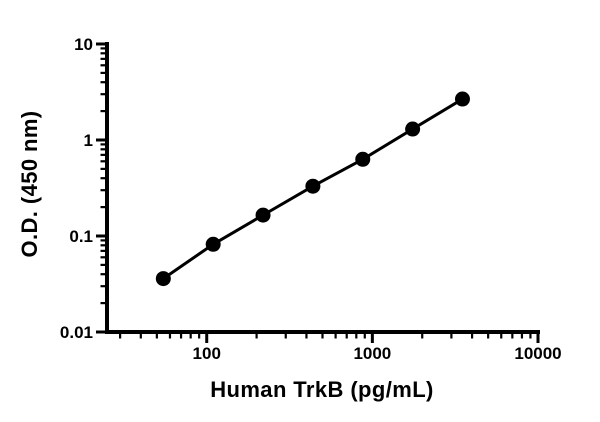 Image resolution: width=600 pixels, height=422 pixels. I want to click on y-tick-label: 0.01, so click(76, 332).